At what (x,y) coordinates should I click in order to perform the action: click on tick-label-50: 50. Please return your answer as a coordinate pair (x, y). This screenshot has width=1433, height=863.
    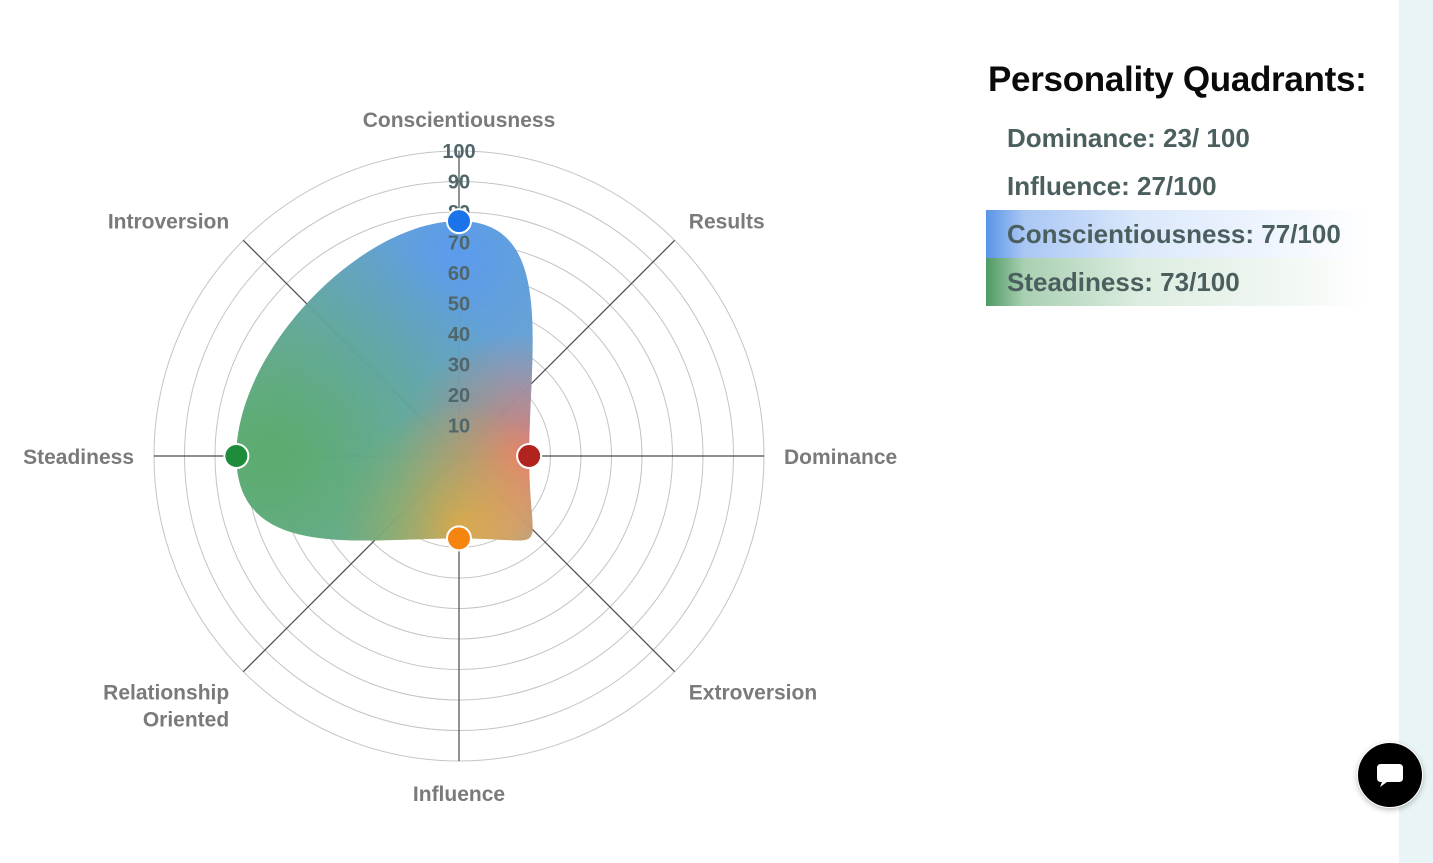
    Looking at the image, I should click on (459, 305).